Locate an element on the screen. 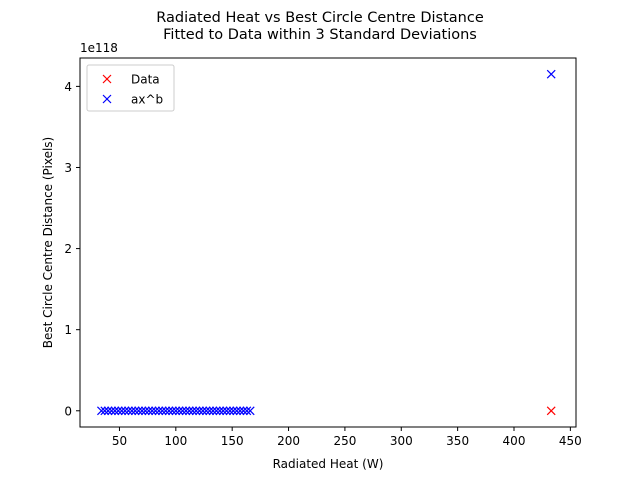 The image size is (640, 480). y-tick-label: 2 is located at coordinates (68, 249).